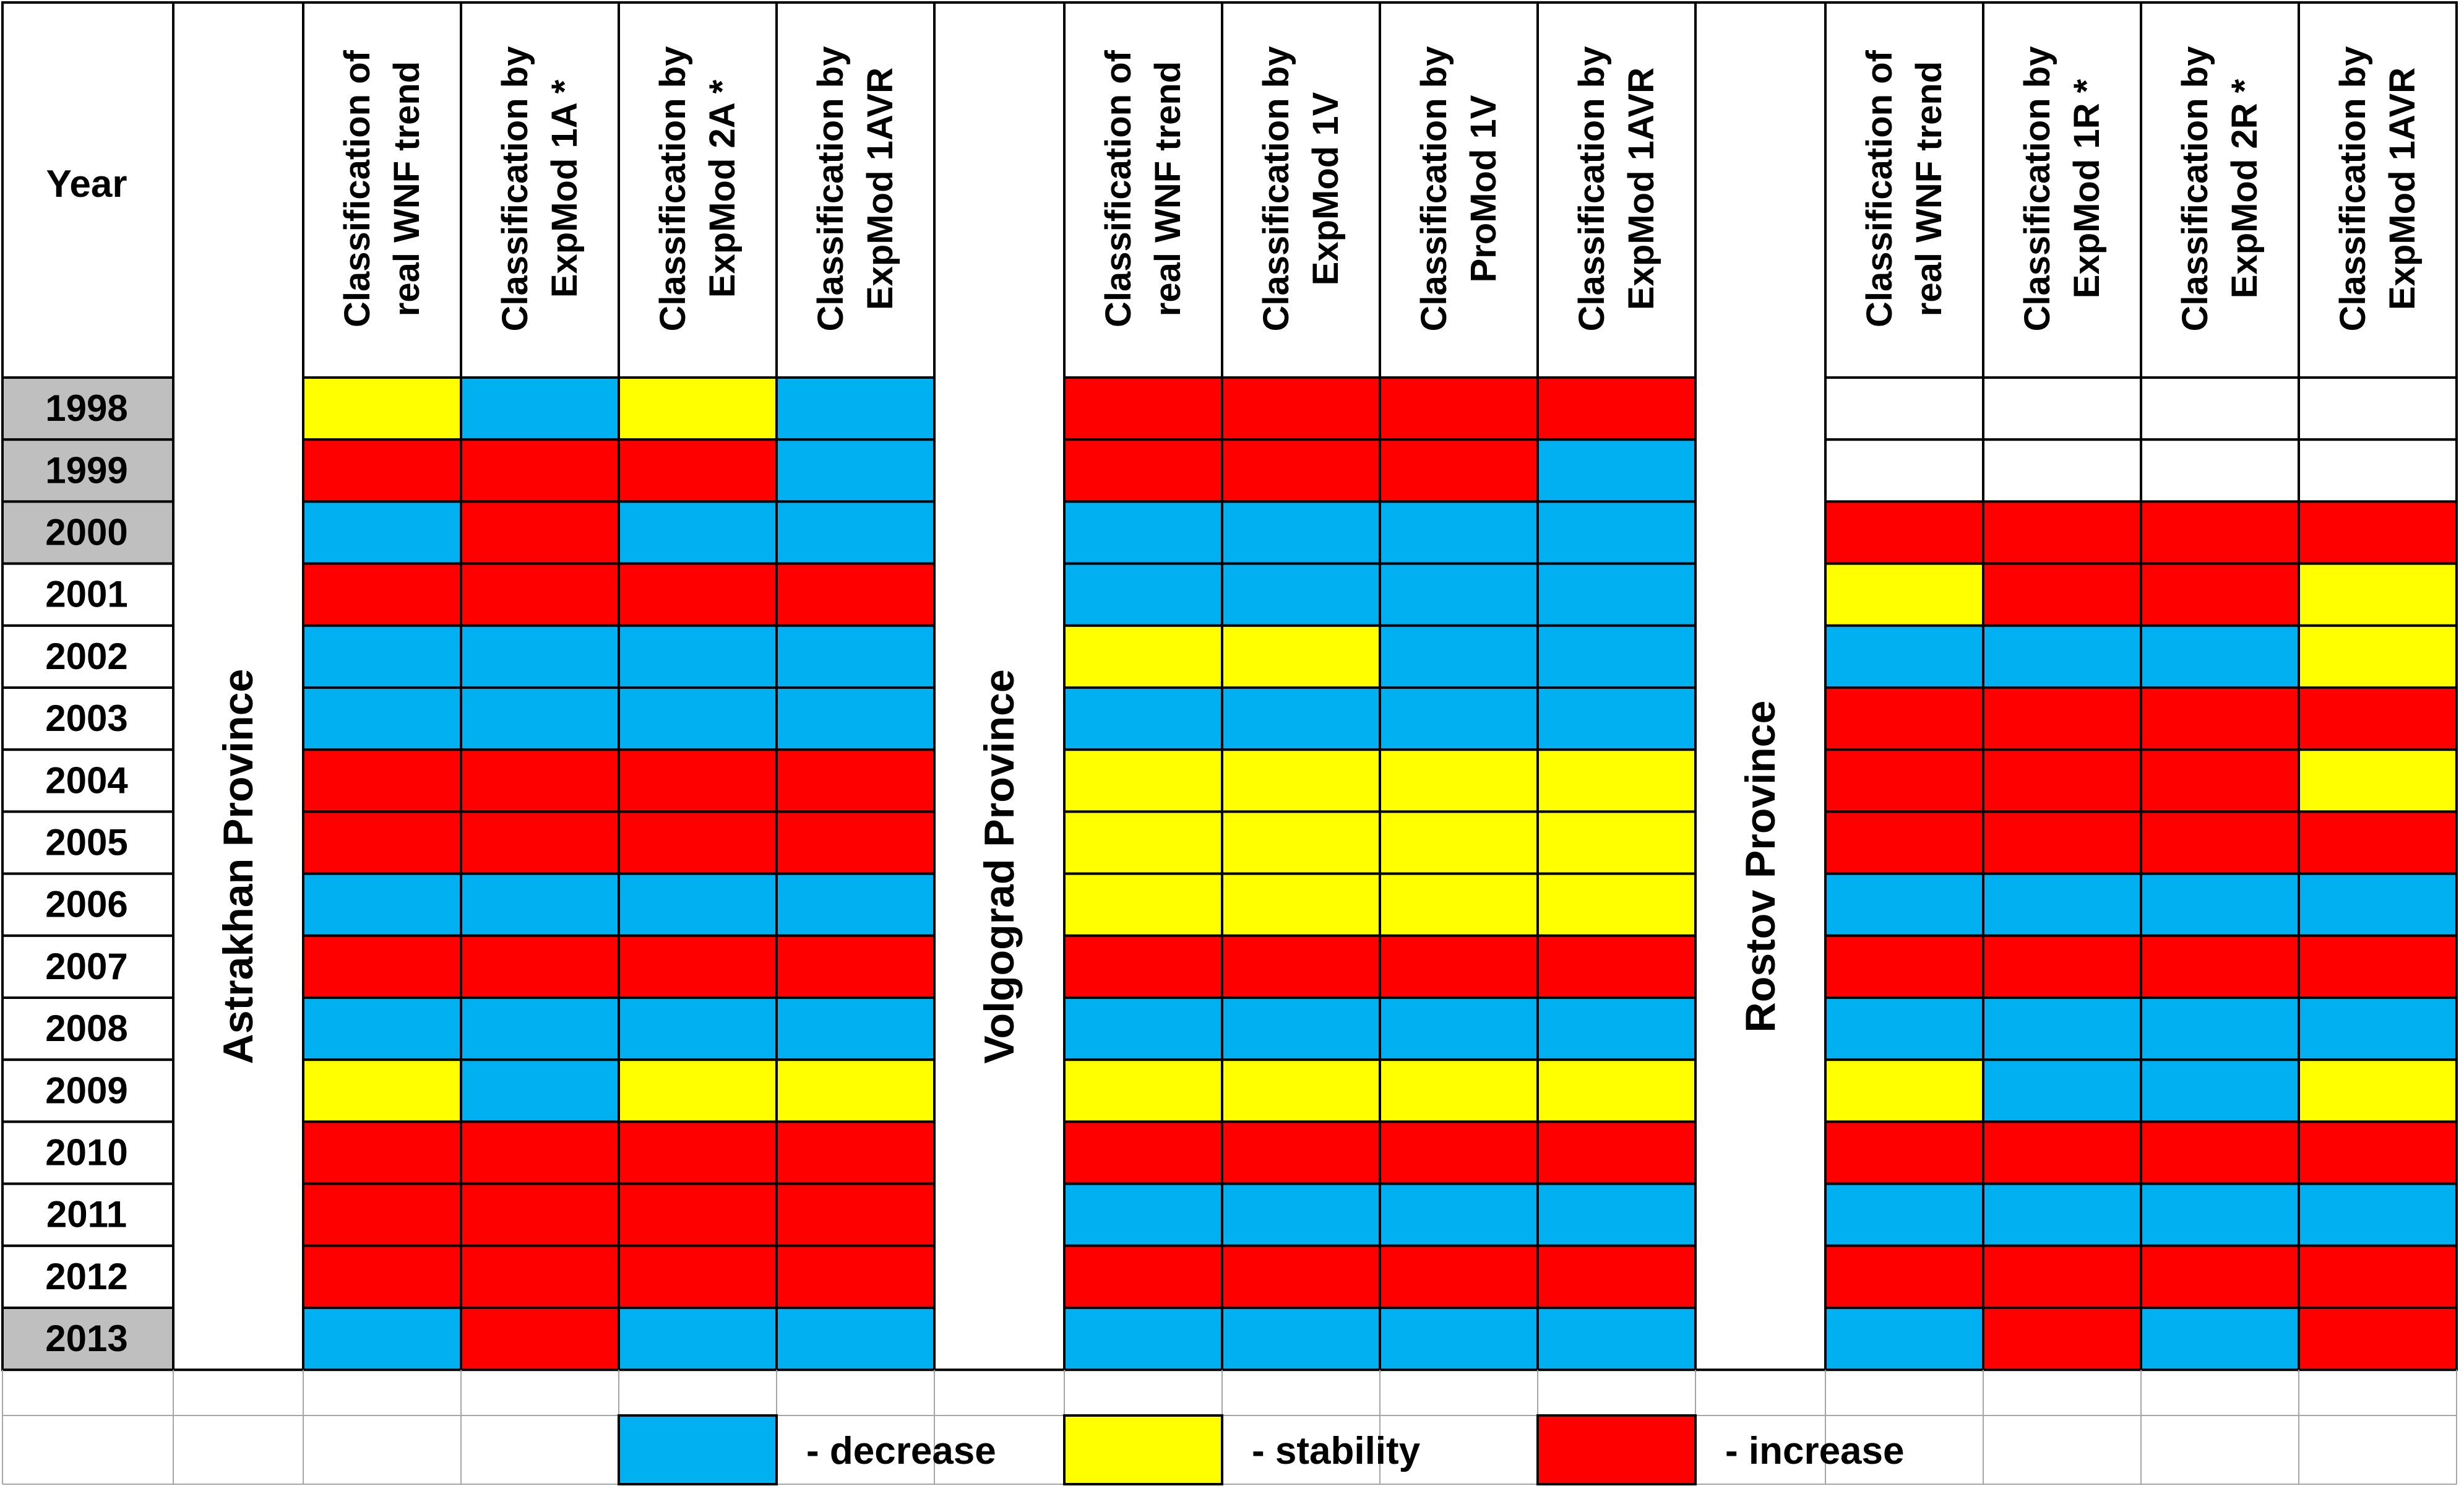  Describe the element at coordinates (698, 1449) in the screenshot. I see `legend-swatch-decrease` at that location.